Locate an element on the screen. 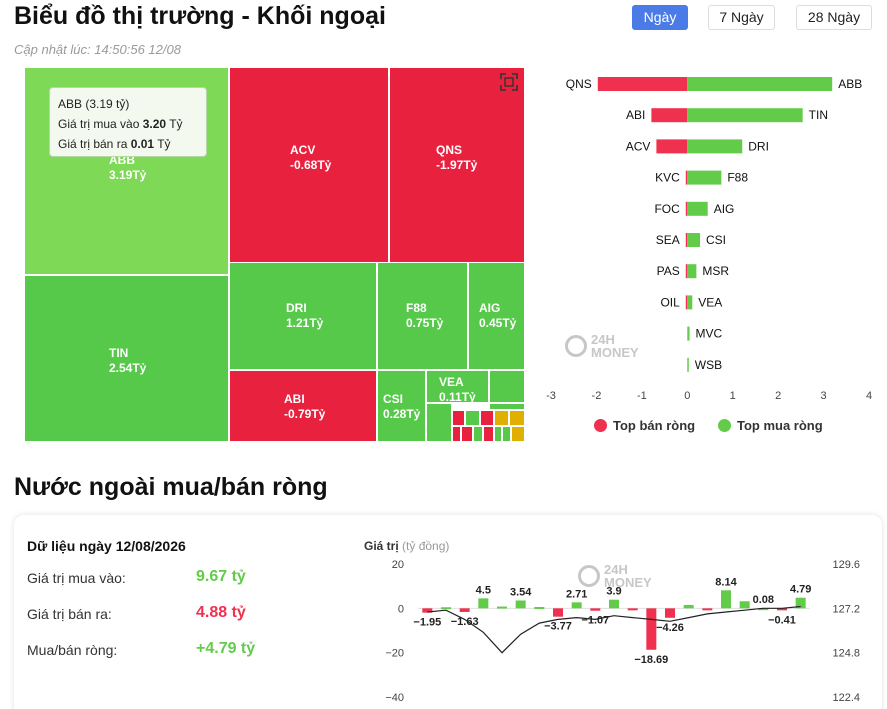  legend-sell: Top bán ròng is located at coordinates (644, 425).